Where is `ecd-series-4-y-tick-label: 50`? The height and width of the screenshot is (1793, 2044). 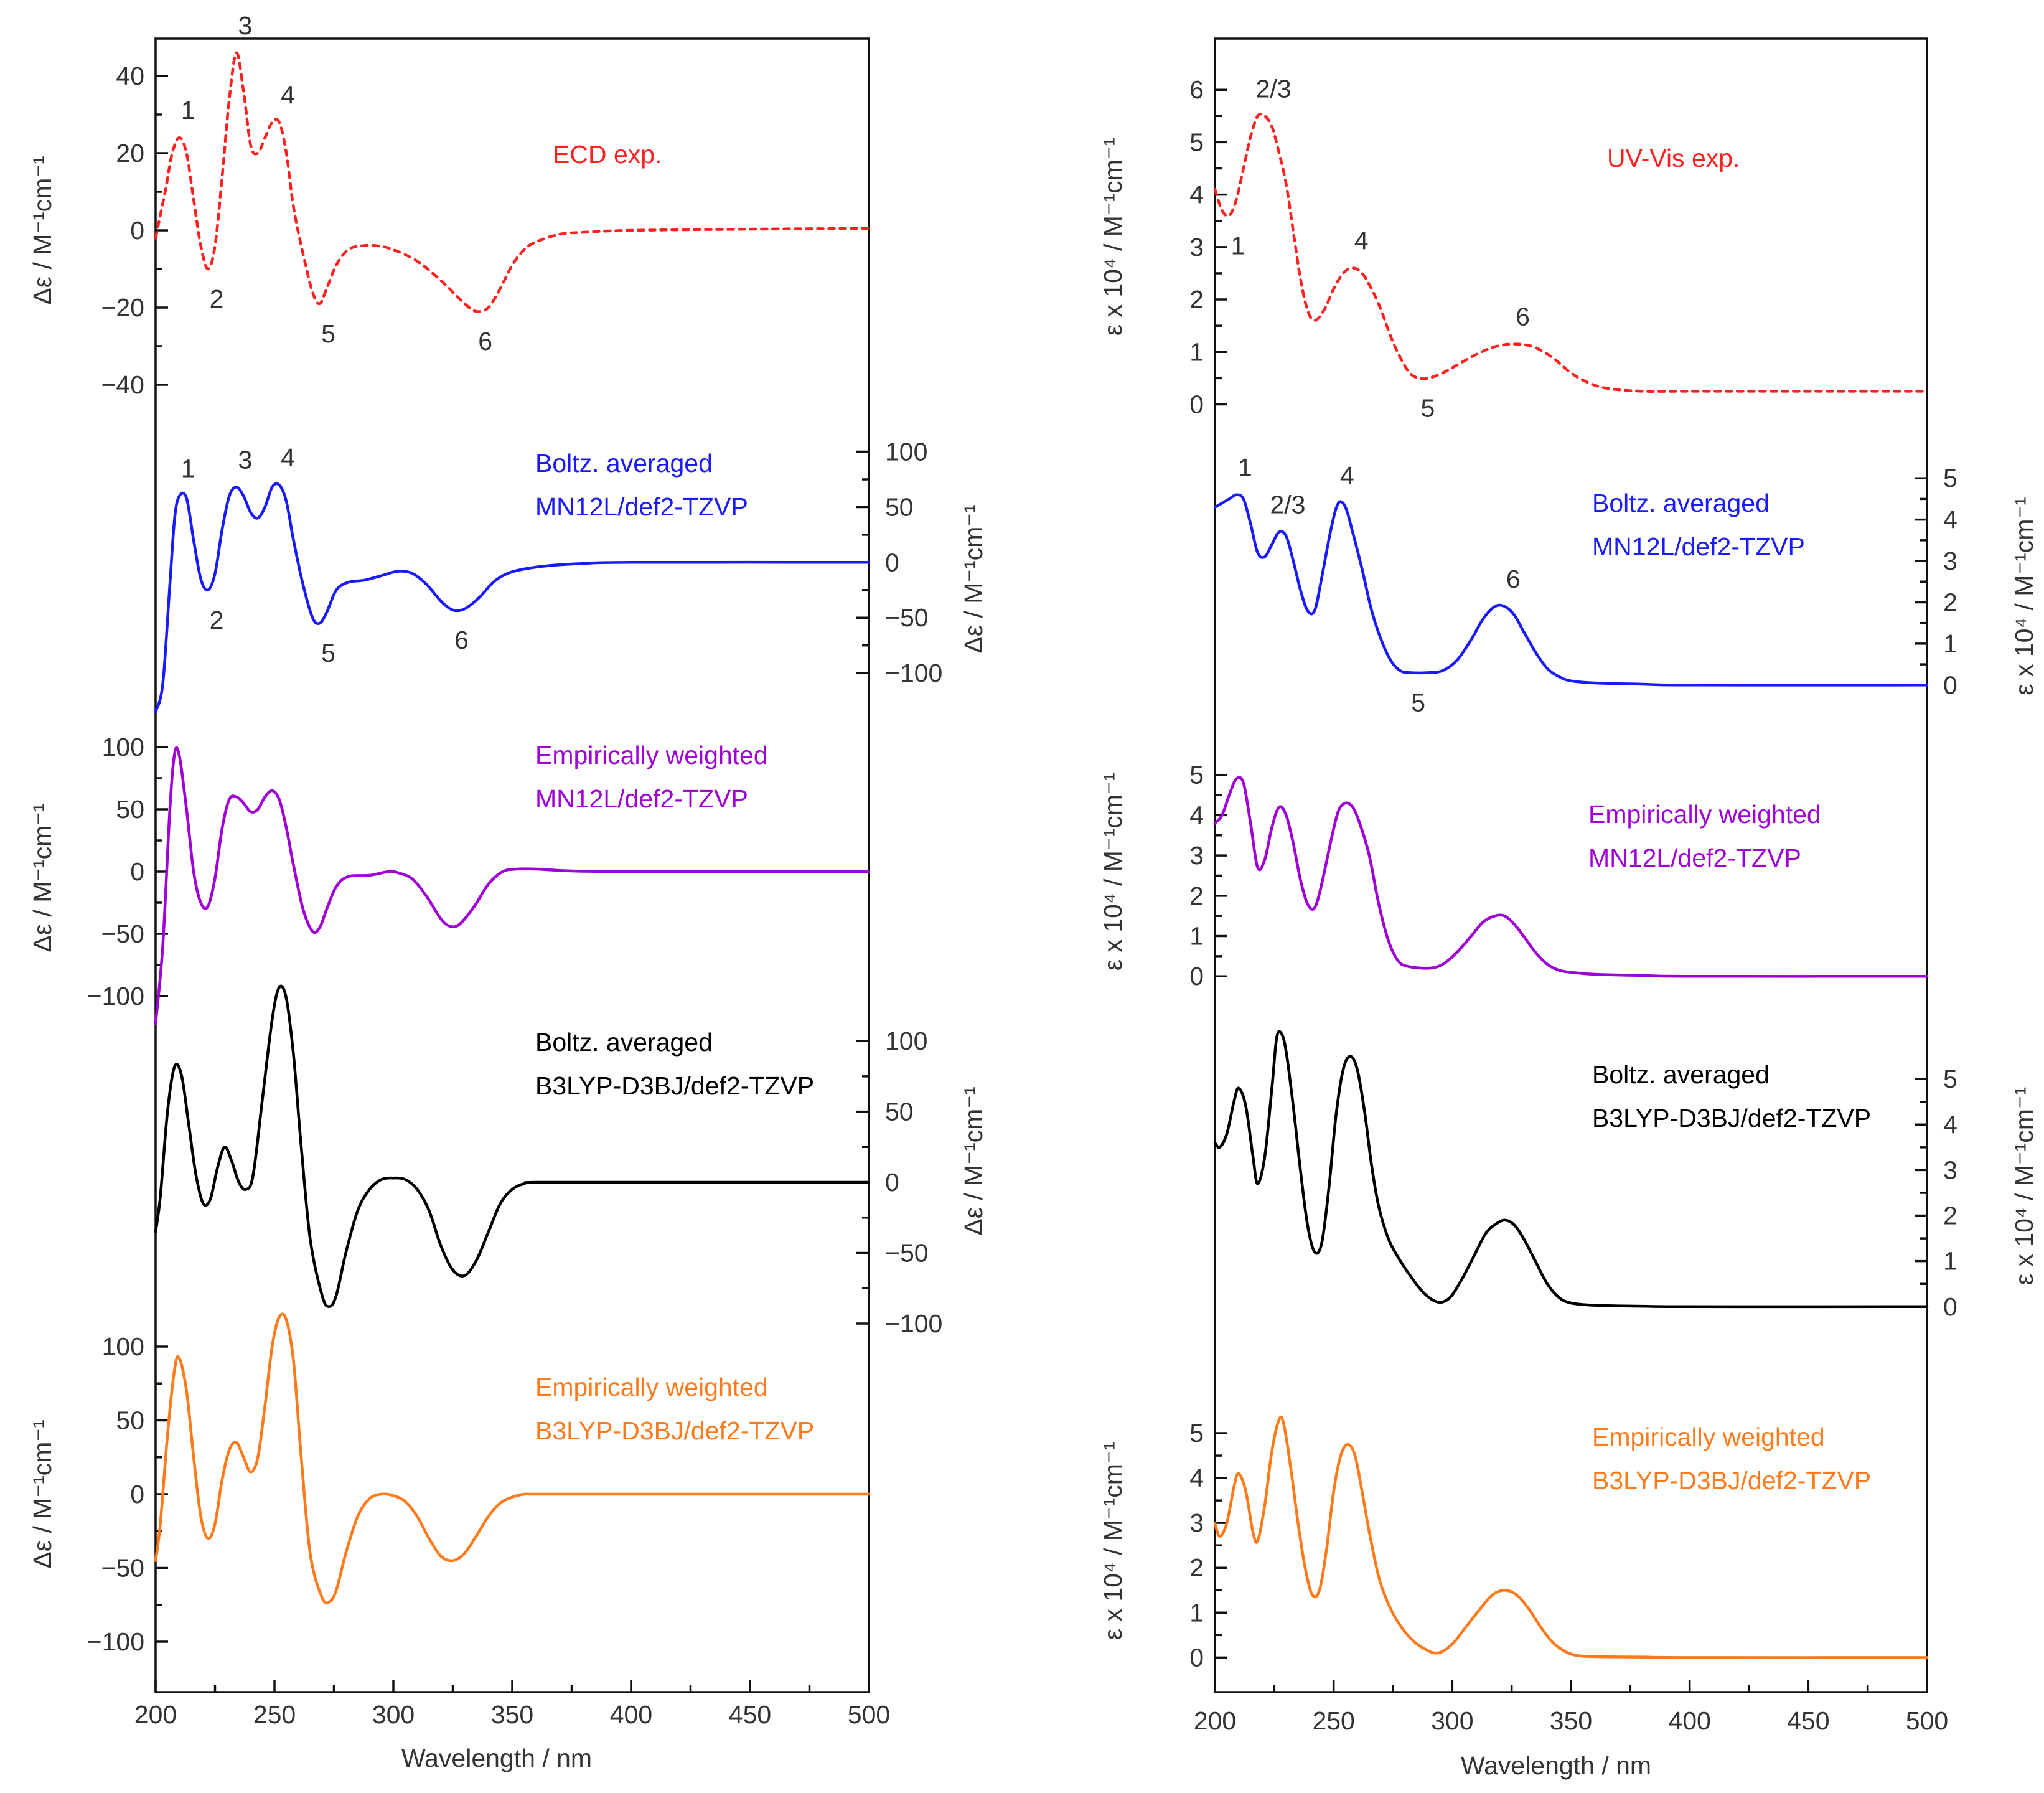 ecd-series-4-y-tick-label: 50 is located at coordinates (900, 1112).